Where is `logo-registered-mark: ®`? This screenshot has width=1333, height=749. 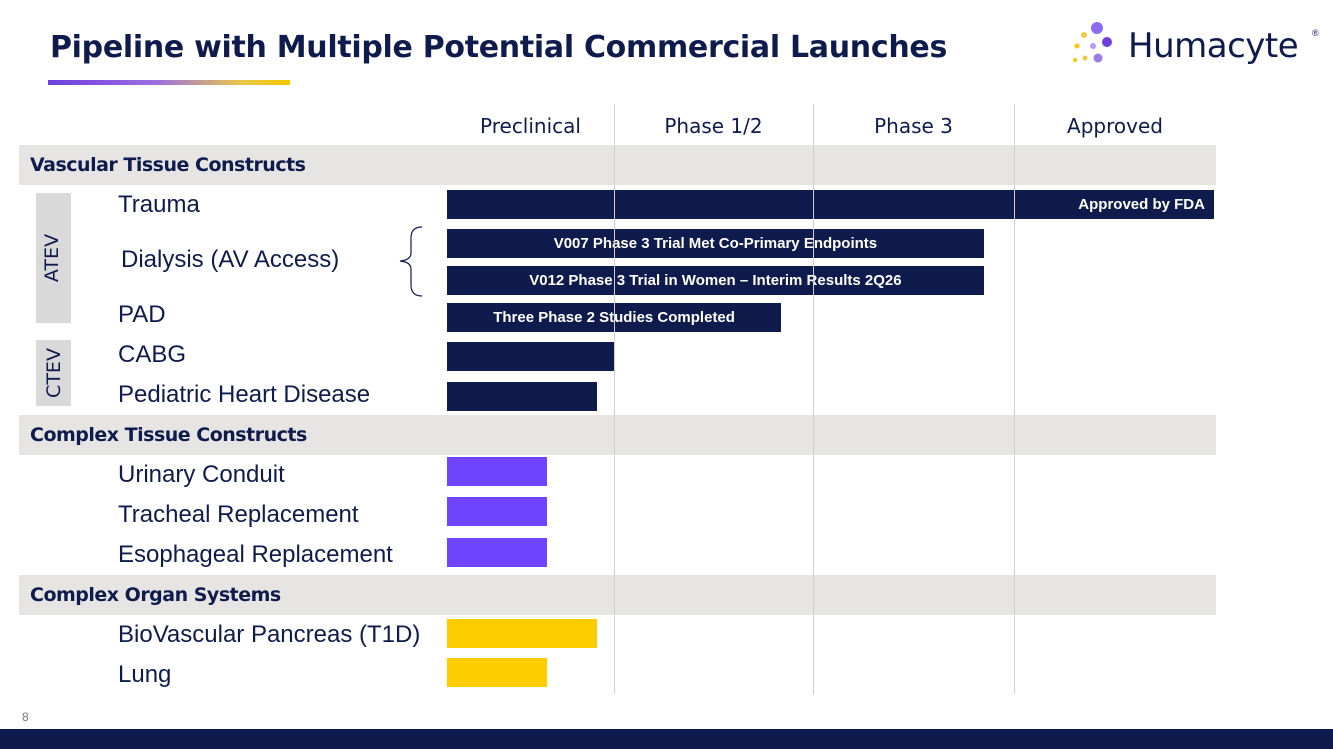 logo-registered-mark: ® is located at coordinates (1315, 33).